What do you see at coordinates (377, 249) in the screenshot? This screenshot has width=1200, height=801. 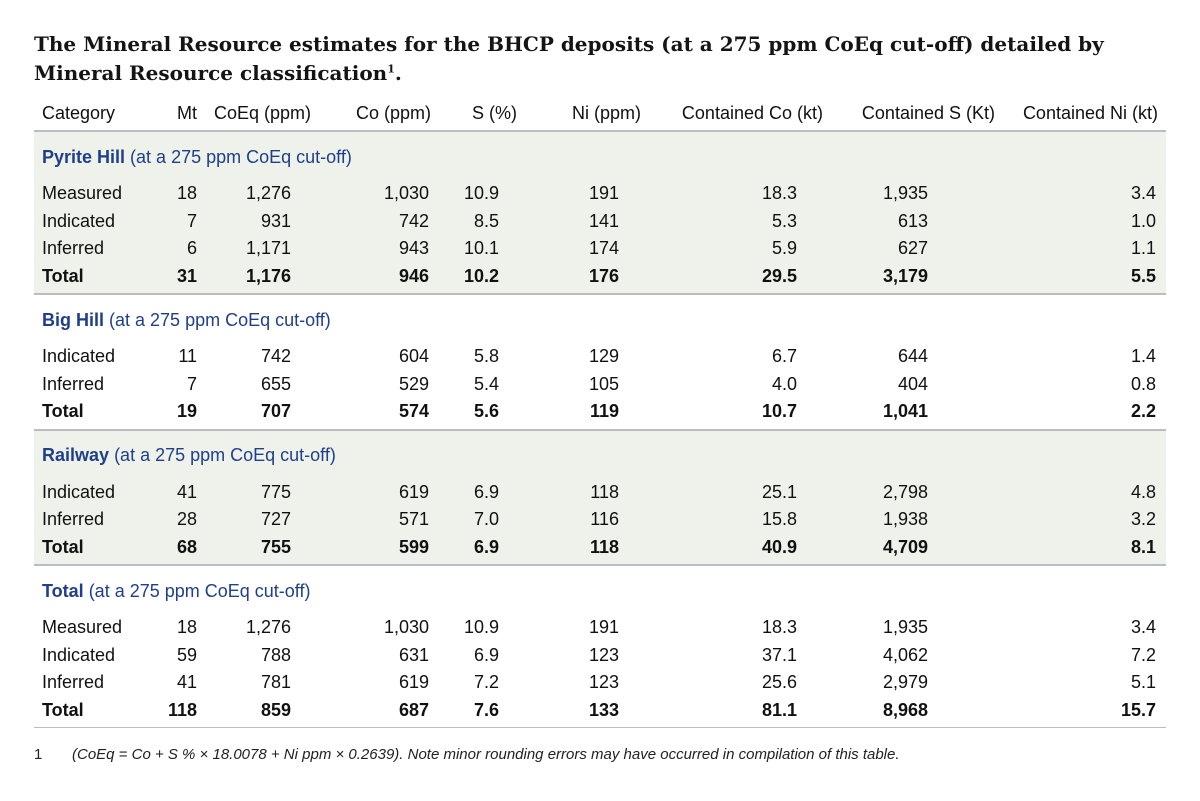 I see `value-cell: 943` at bounding box center [377, 249].